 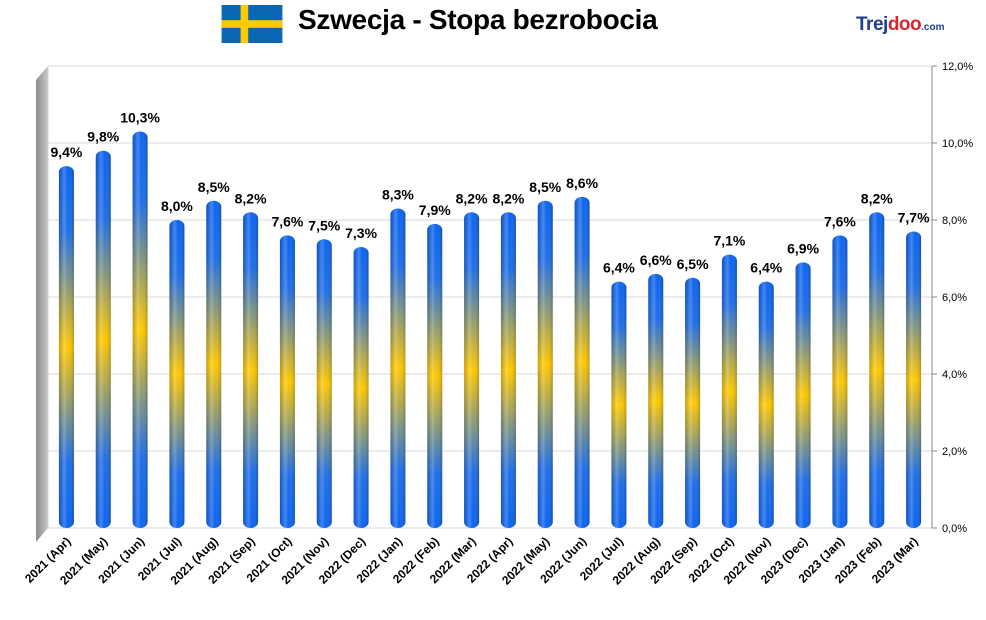 I want to click on data-label: 9,8%, so click(x=103, y=137).